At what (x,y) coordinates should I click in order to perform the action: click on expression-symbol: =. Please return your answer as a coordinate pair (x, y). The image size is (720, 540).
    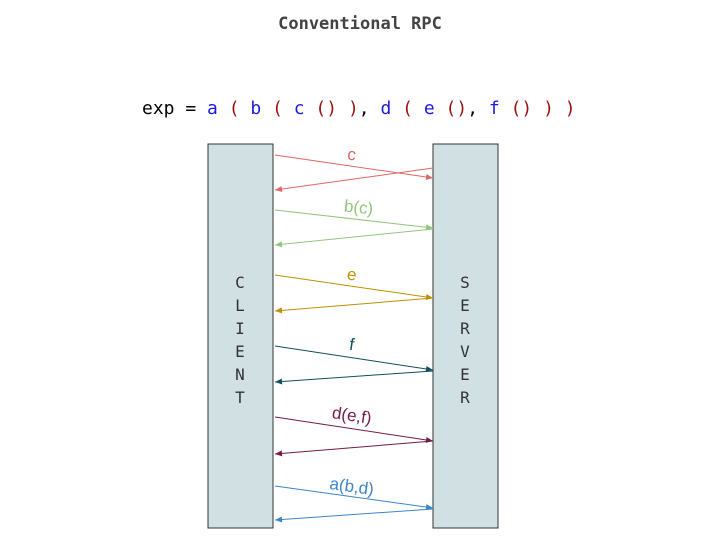
    Looking at the image, I should click on (191, 108).